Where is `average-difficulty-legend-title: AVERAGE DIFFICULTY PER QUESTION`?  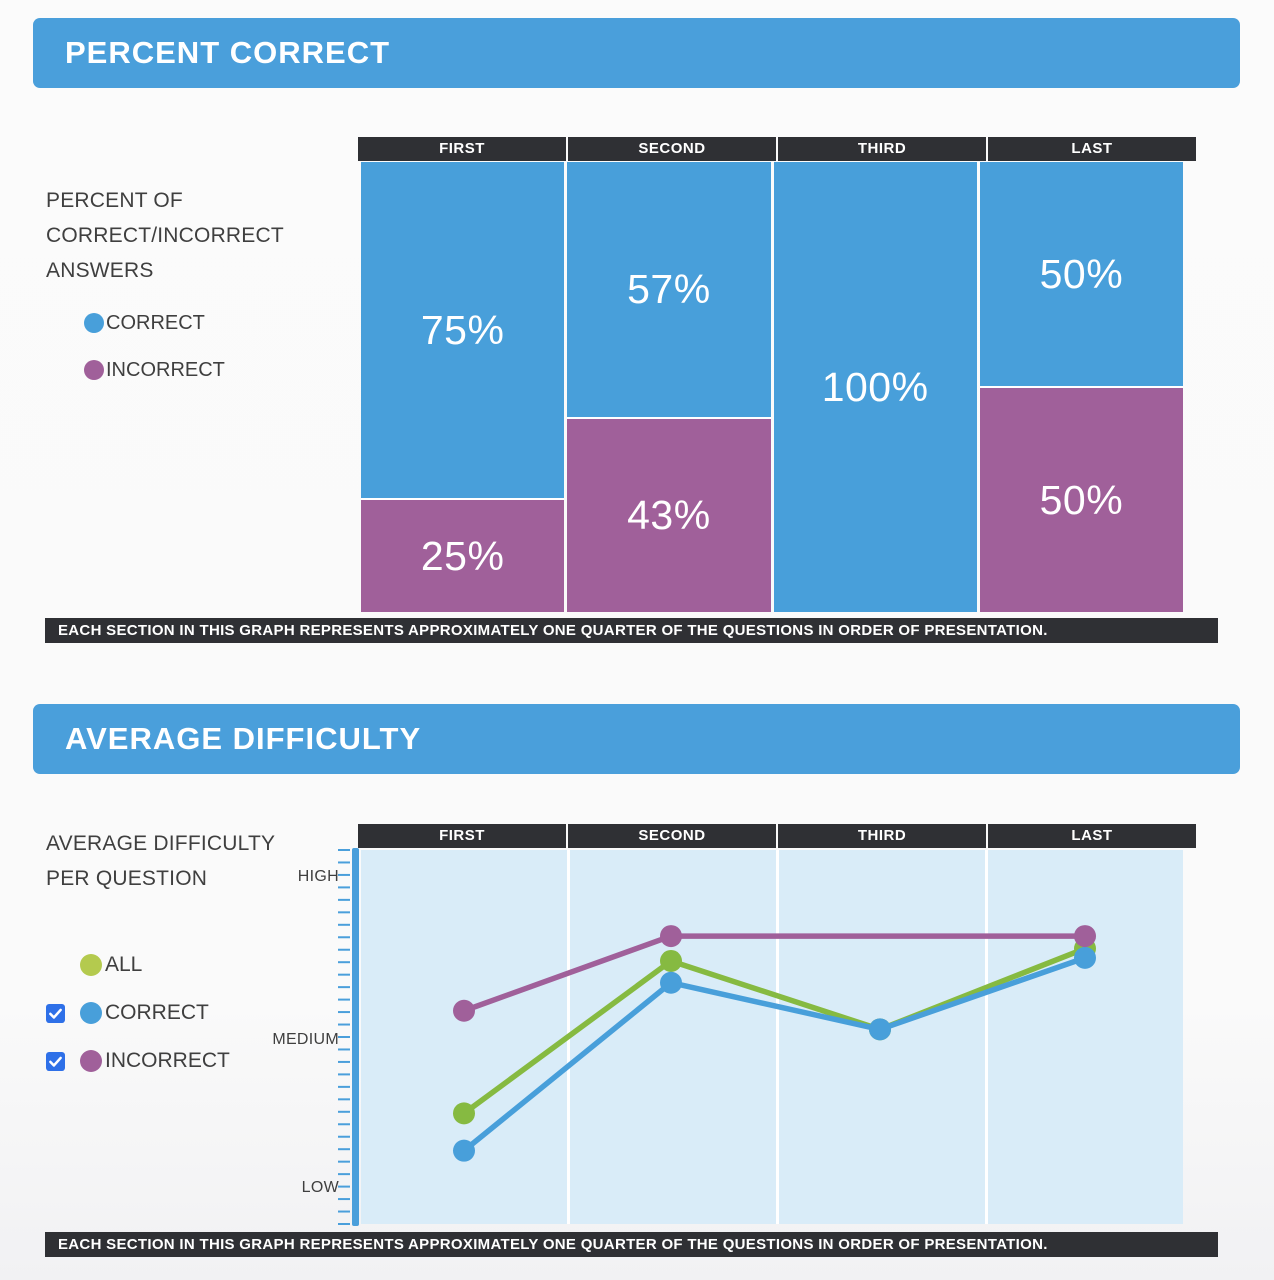
average-difficulty-legend-title: AVERAGE DIFFICULTY PER QUESTION is located at coordinates (160, 861).